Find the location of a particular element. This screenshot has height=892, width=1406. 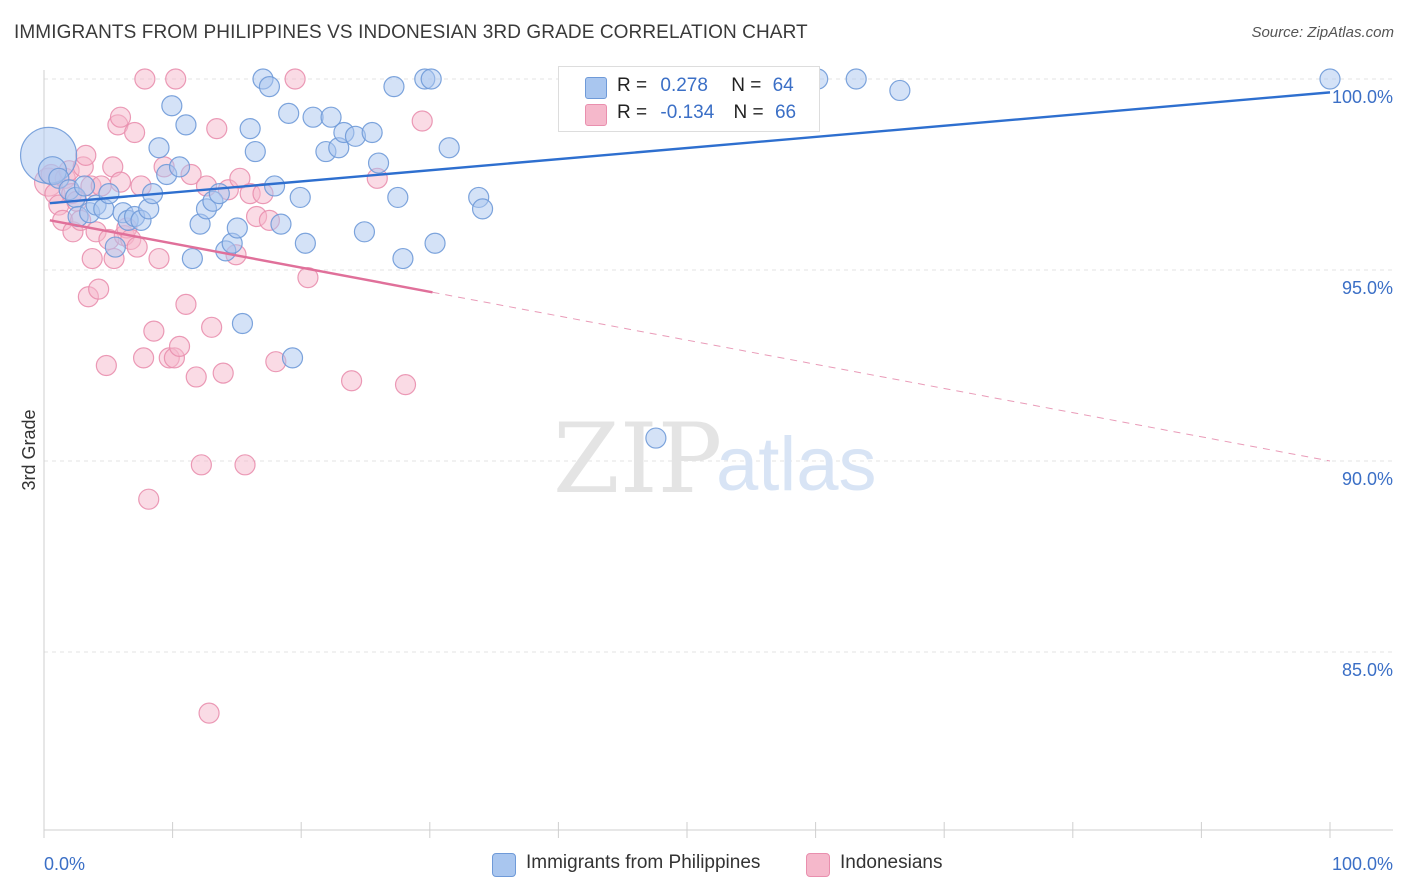

y-tick-labels: 100.0% 95.0% 90.0% 85.0% is located at coordinates (1362, 383).